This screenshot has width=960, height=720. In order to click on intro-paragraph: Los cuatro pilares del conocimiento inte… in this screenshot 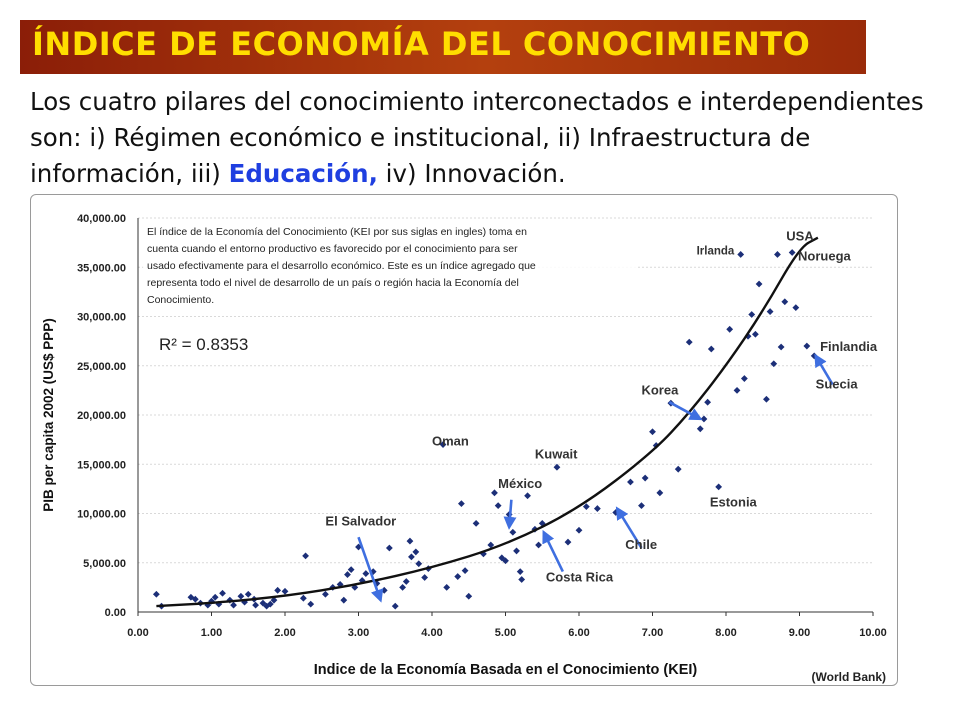, I will do `click(485, 138)`.